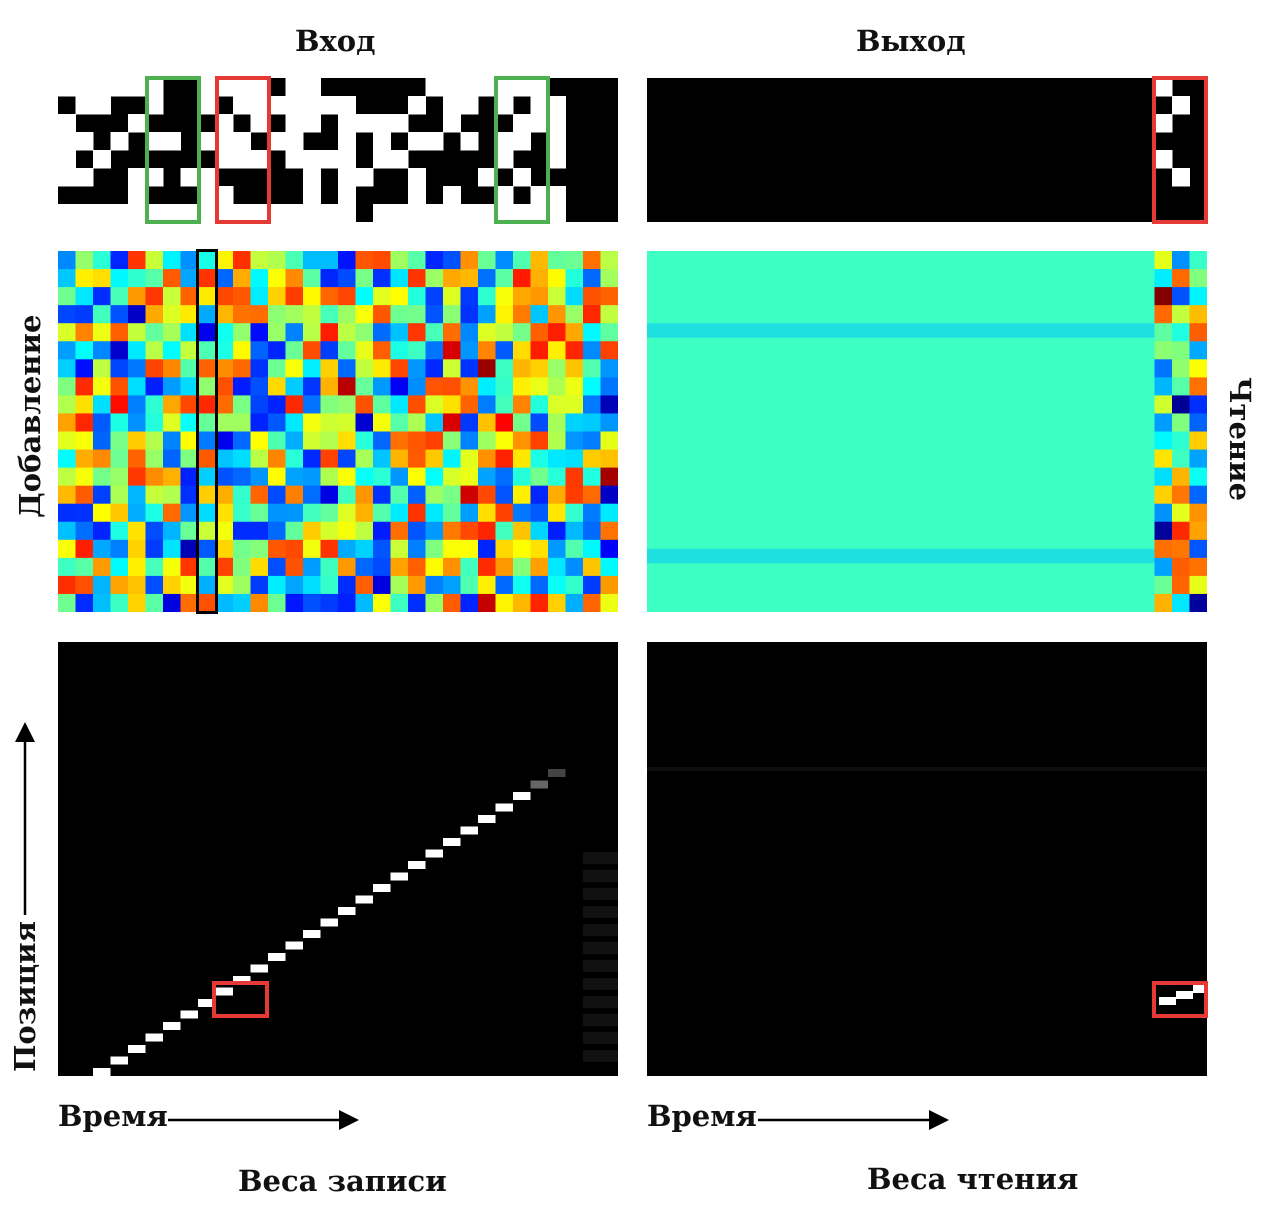  Describe the element at coordinates (927, 886) in the screenshot. I see `read-weightings-canvas` at that location.